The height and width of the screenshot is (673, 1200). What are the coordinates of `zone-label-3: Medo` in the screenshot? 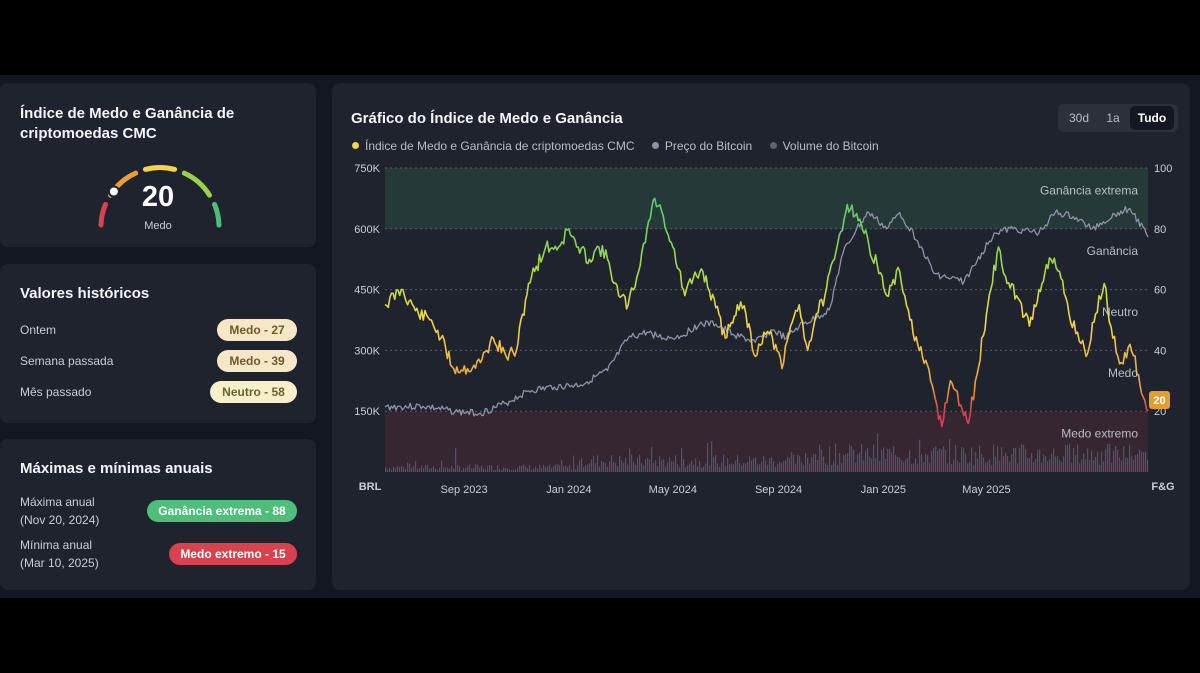 It's located at (1123, 373).